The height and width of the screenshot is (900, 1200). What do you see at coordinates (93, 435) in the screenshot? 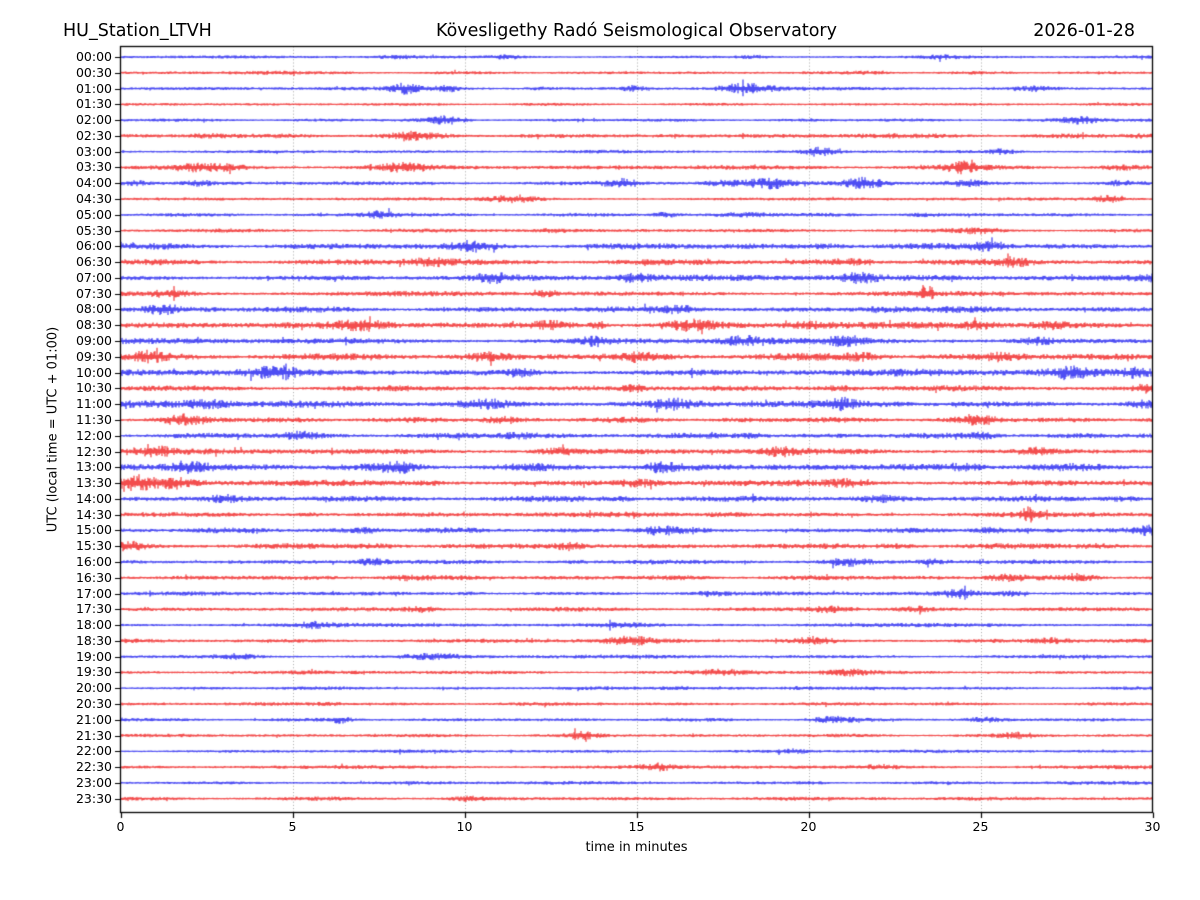
I see `ytick-label: 12:00` at bounding box center [93, 435].